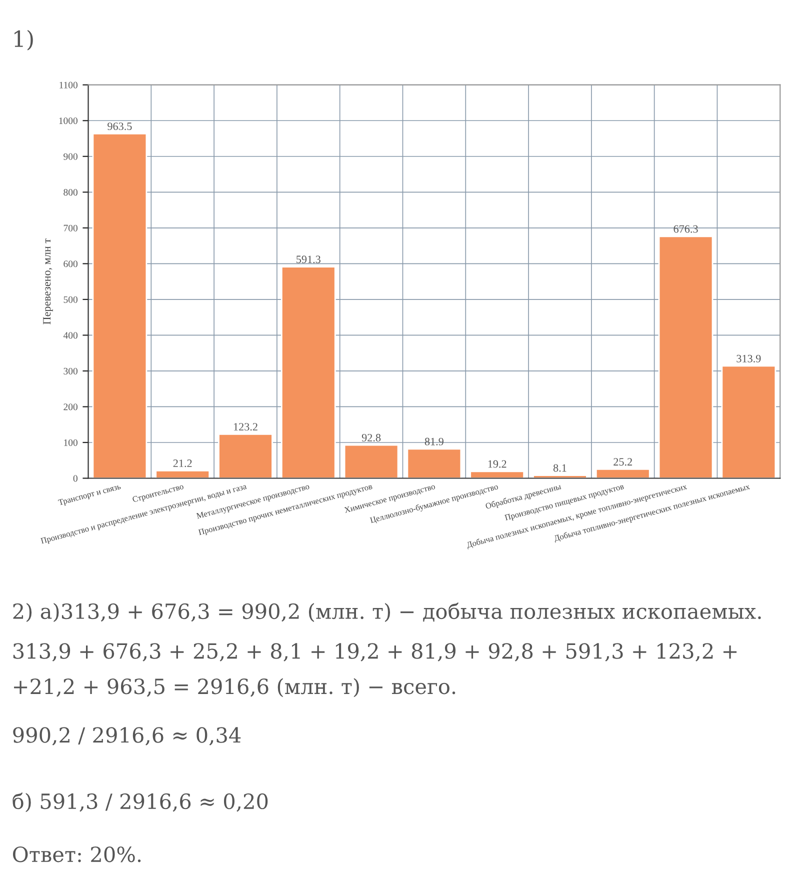 This screenshot has height=884, width=788. Describe the element at coordinates (75, 478) in the screenshot. I see `y-tick-label: 0` at that location.